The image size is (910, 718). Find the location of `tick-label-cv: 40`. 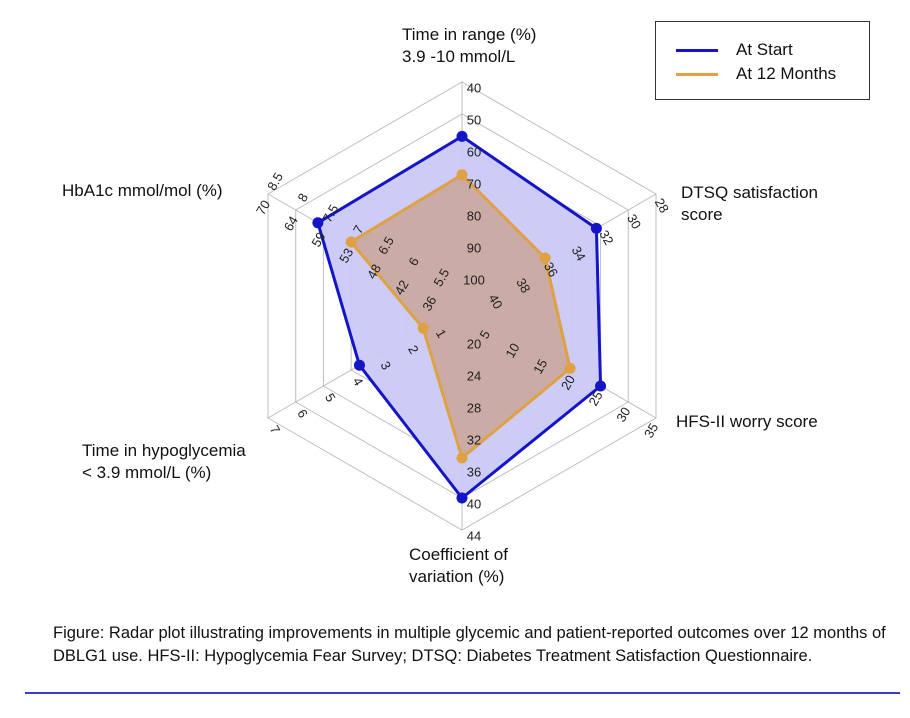

tick-label-cv: 40 is located at coordinates (474, 503).